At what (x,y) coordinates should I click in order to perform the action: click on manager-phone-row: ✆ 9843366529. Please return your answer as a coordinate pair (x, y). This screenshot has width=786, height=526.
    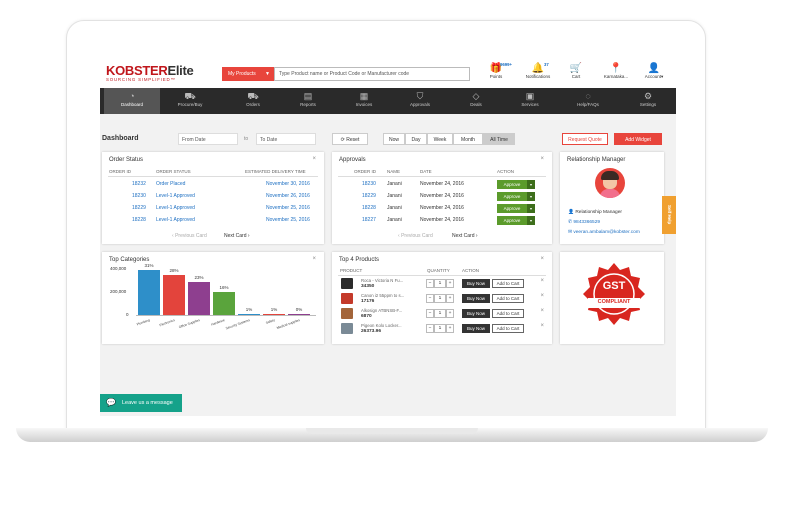
    Looking at the image, I should click on (584, 222).